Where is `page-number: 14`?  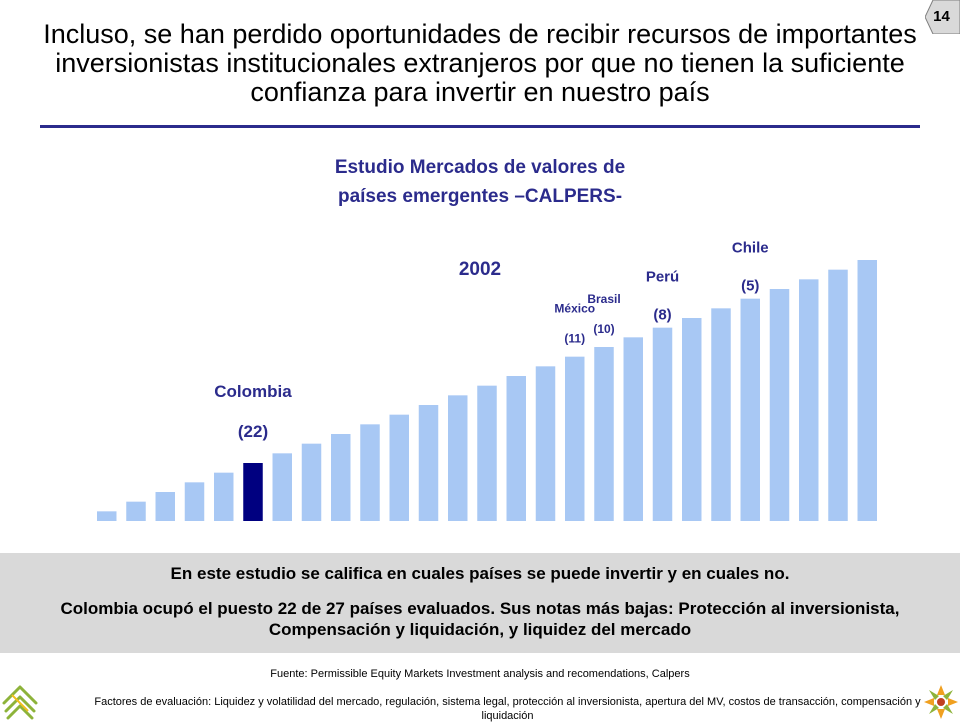
page-number: 14 is located at coordinates (941, 16).